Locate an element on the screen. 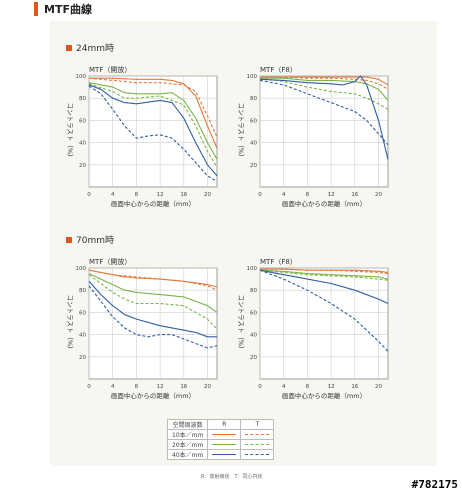  section-title-24mm: 24mm時 is located at coordinates (90, 47).